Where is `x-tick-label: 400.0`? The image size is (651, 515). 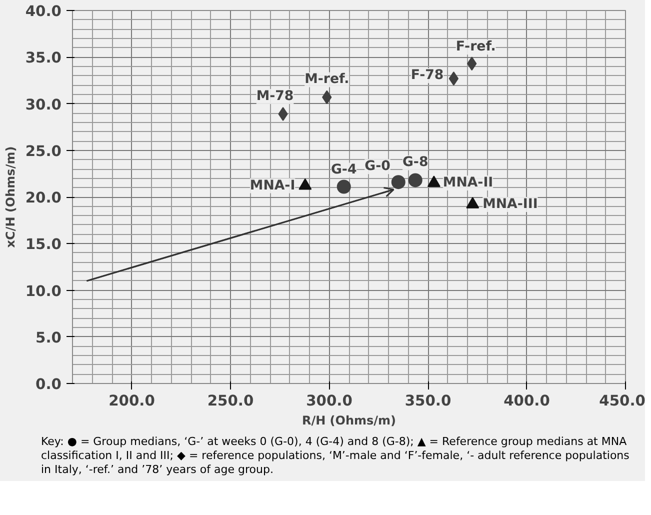 x-tick-label: 400.0 is located at coordinates (527, 401).